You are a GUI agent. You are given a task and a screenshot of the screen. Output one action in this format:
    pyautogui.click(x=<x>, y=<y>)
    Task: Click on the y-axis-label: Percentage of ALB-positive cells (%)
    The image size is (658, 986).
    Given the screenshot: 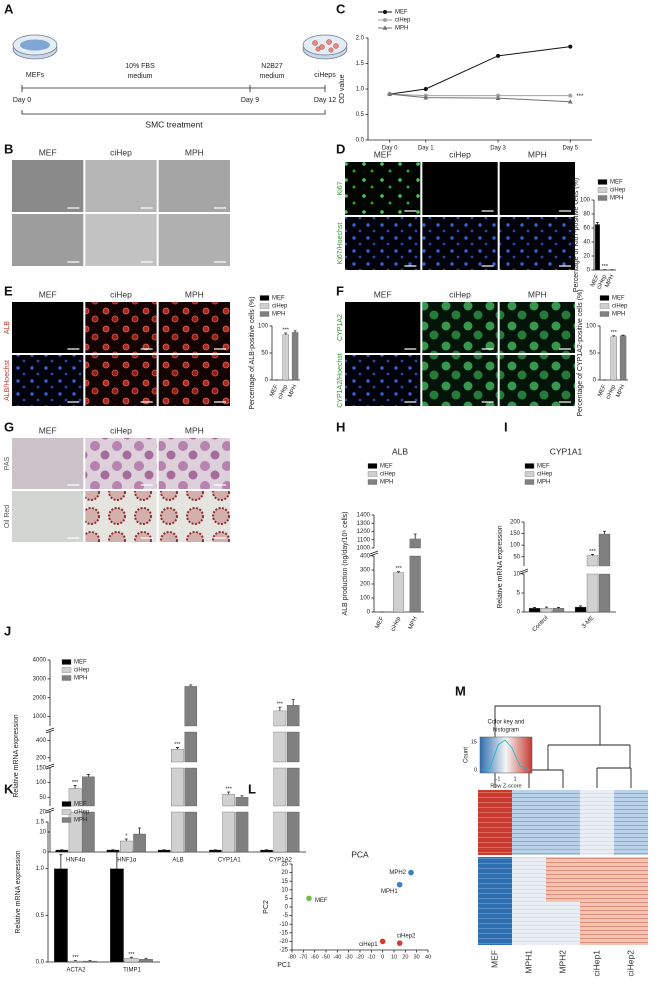 What is the action you would take?
    pyautogui.click(x=252, y=352)
    